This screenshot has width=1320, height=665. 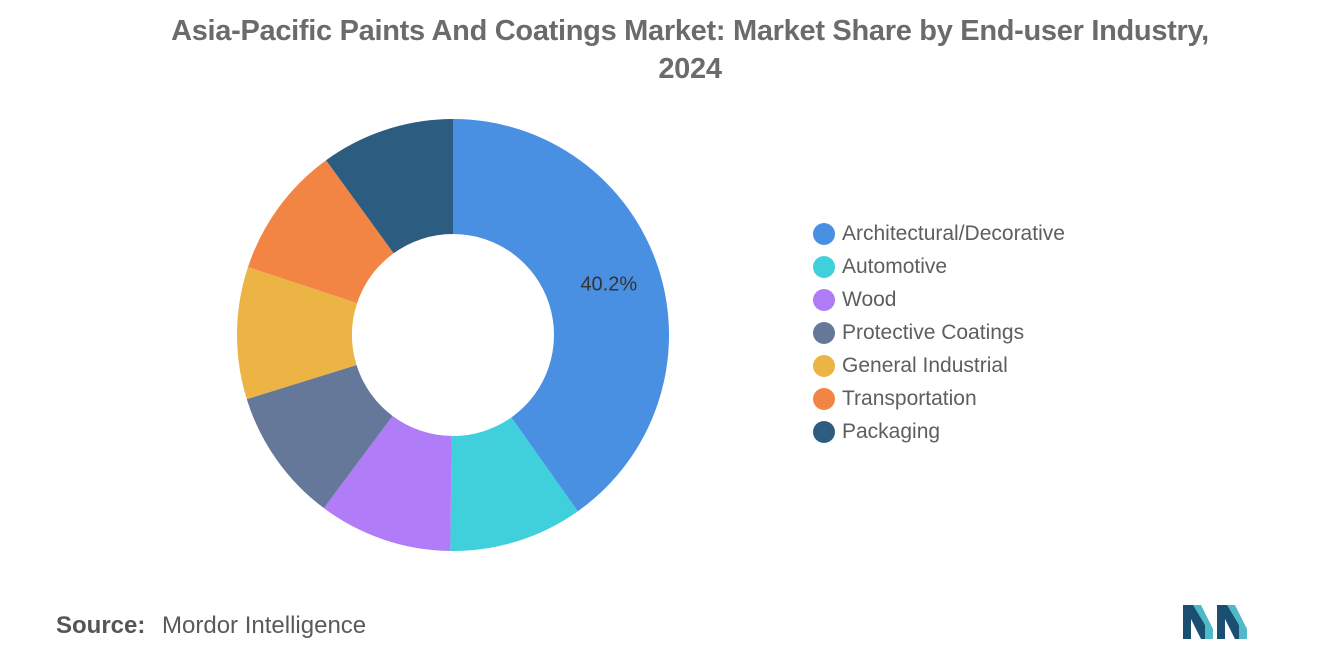 I want to click on legend-swatch-wood, so click(x=824, y=299).